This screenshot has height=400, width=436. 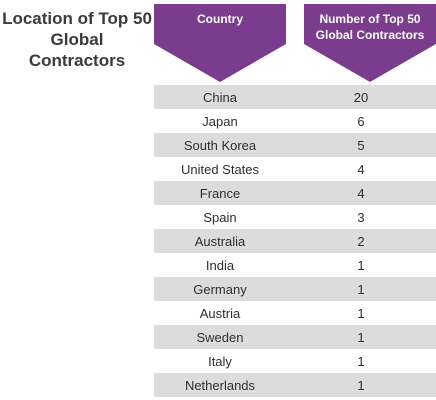 What do you see at coordinates (361, 217) in the screenshot?
I see `count-cell: 3` at bounding box center [361, 217].